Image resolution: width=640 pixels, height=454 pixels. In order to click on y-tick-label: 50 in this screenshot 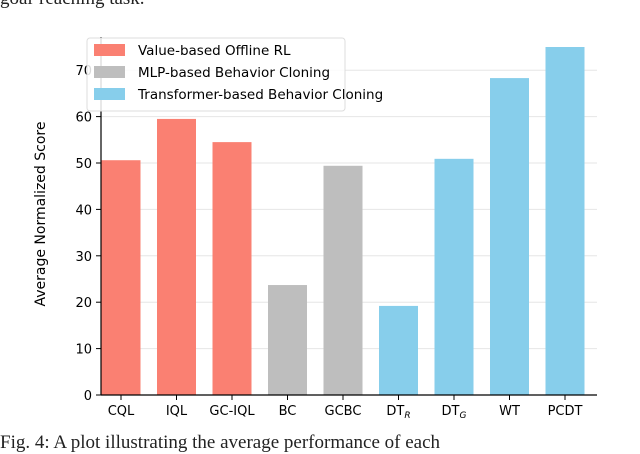, I will do `click(83, 164)`.